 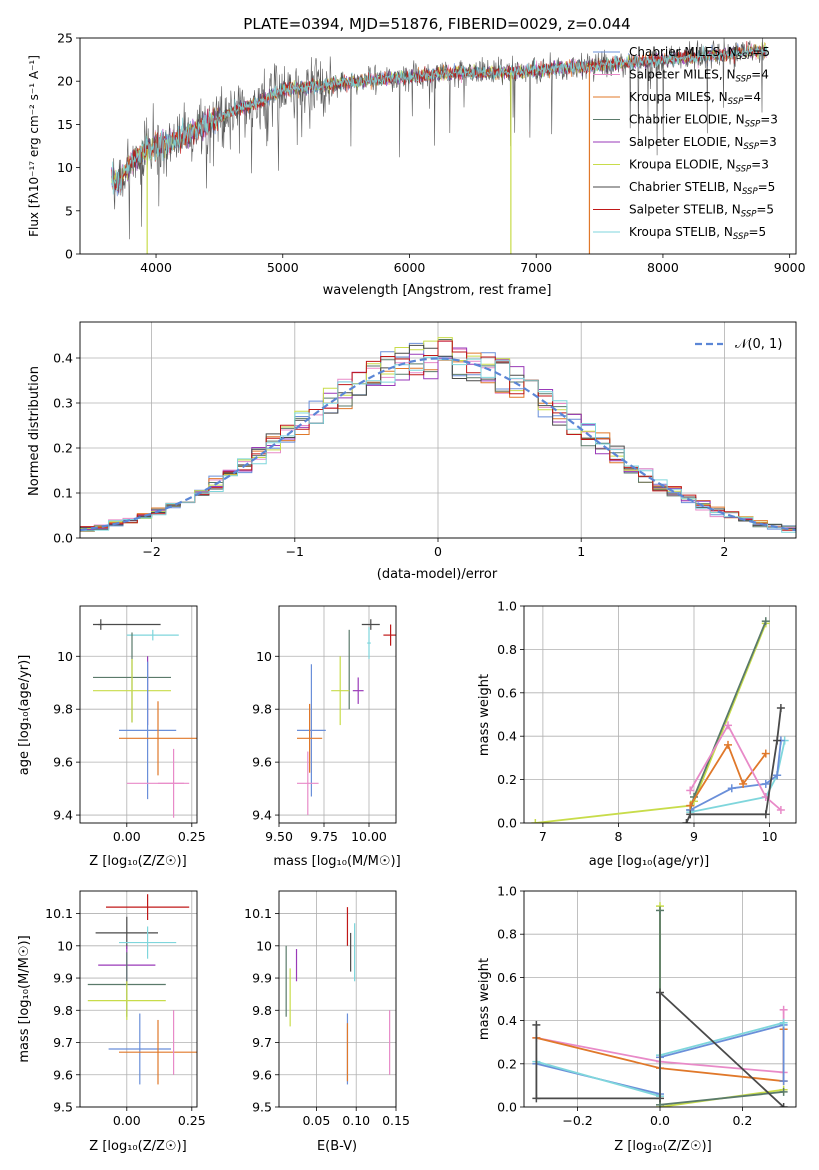 What do you see at coordinates (283, 267) in the screenshot?
I see `x-tick-label: 5000` at bounding box center [283, 267].